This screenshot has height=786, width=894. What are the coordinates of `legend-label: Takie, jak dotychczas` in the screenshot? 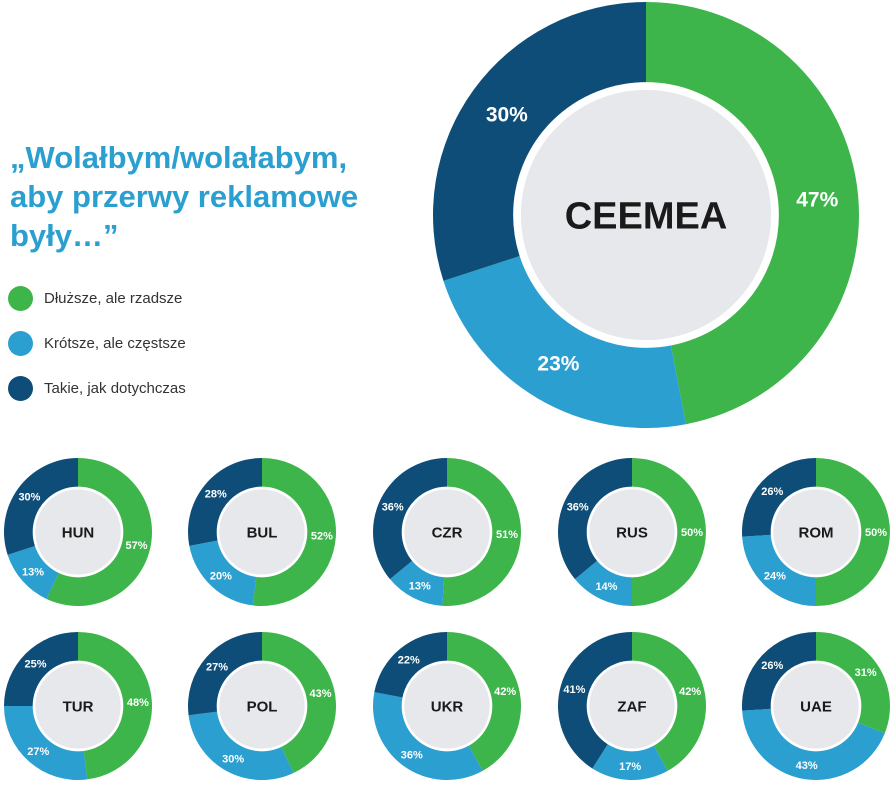 It's located at (115, 388).